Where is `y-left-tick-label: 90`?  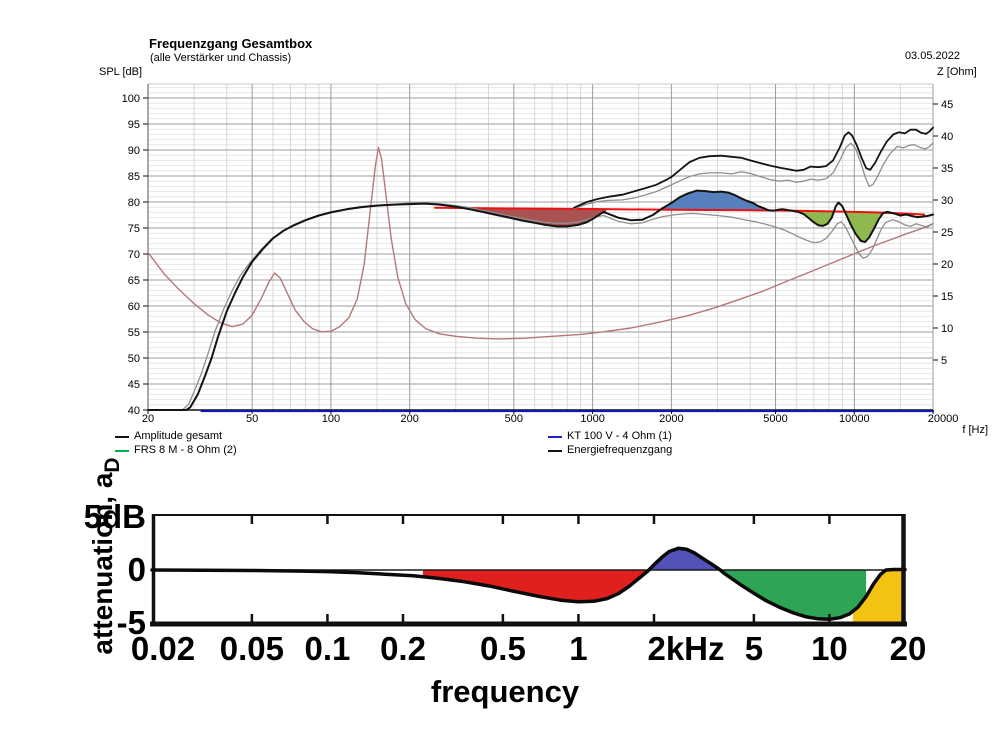
y-left-tick-label: 90 is located at coordinates (134, 151).